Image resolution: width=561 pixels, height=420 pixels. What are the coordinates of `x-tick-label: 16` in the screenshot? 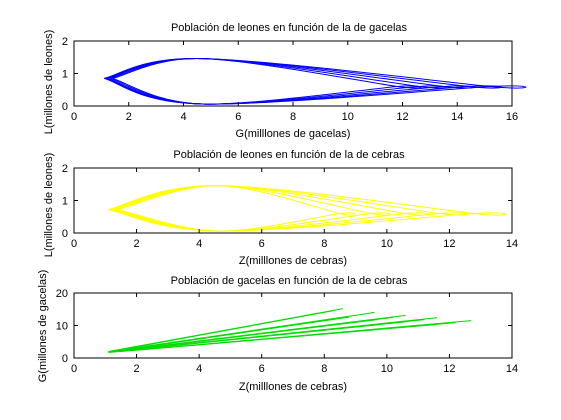 It's located at (512, 117).